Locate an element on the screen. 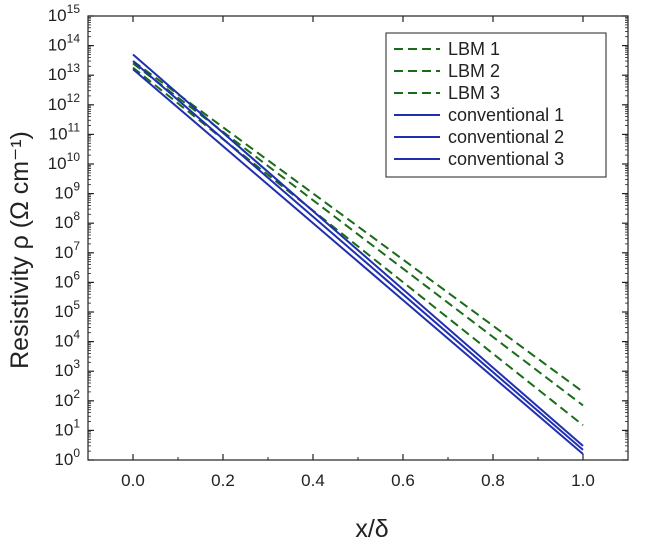  legend-label: conventional 1 is located at coordinates (506, 115).